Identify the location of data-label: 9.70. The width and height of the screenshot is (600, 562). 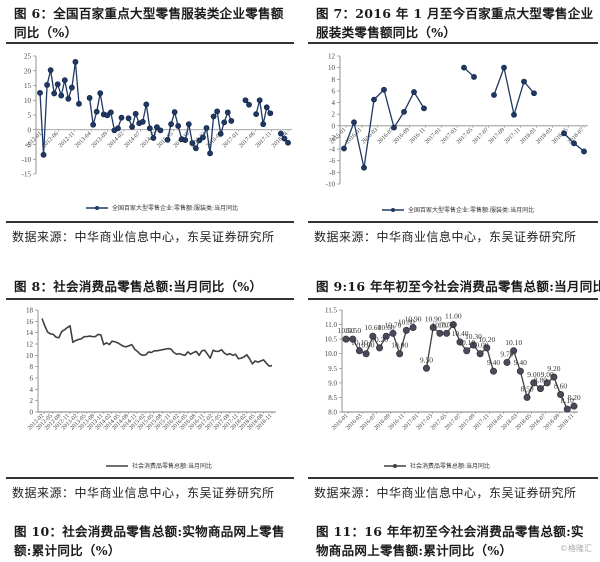
(506, 353).